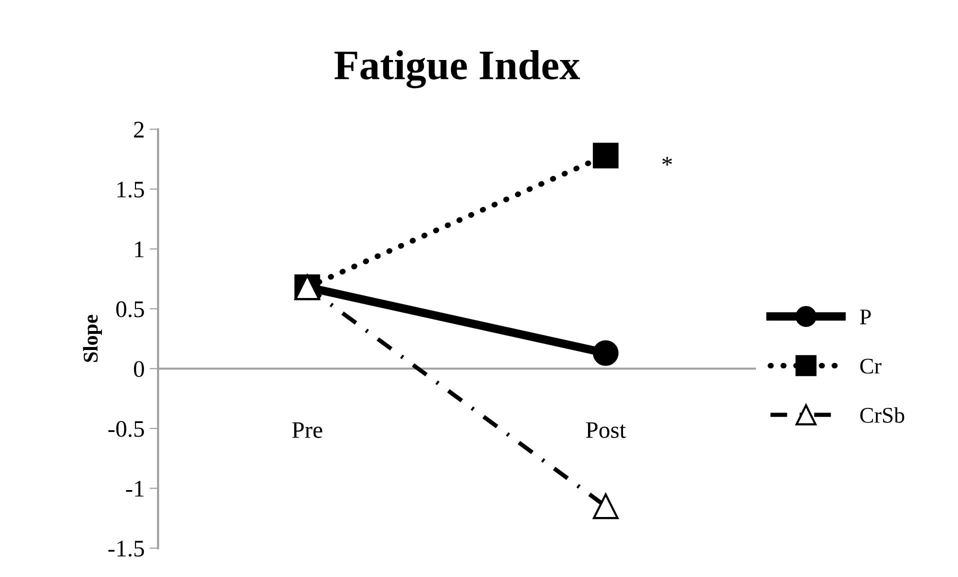 Image resolution: width=958 pixels, height=577 pixels. I want to click on chart-title: Fatigue Index, so click(457, 69).